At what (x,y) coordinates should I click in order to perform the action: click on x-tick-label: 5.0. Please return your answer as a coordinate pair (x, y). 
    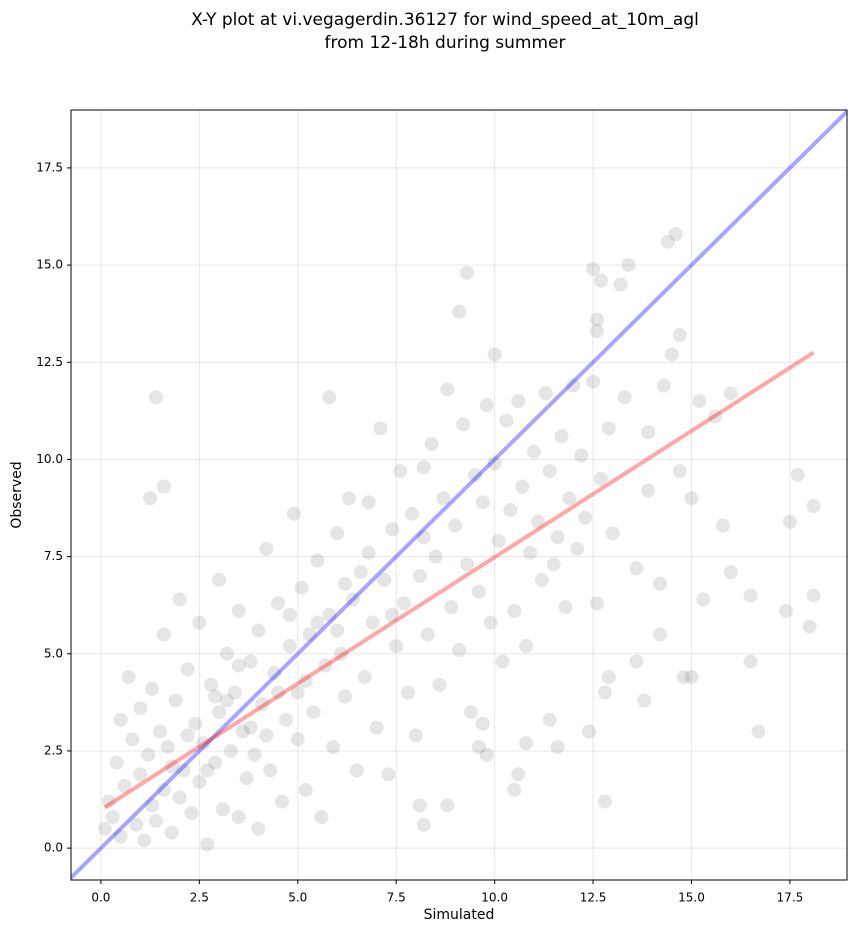
    Looking at the image, I should click on (297, 898).